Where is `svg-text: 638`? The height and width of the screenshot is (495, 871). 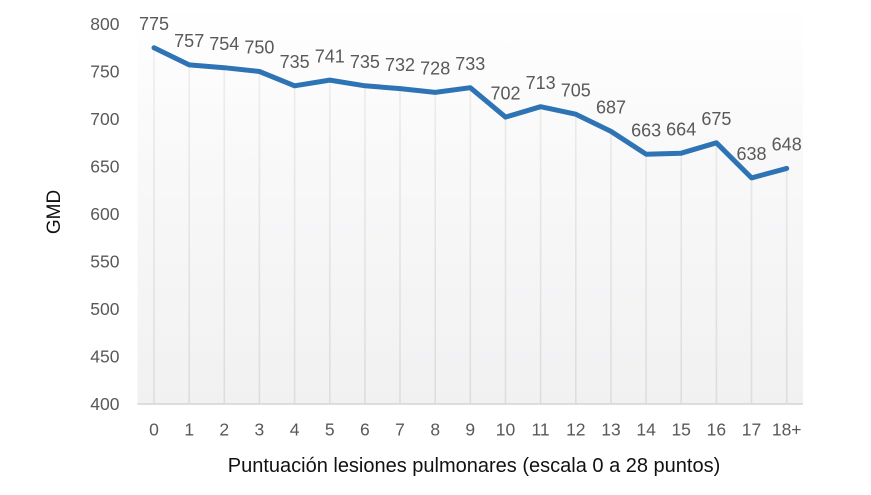
svg-text: 638 is located at coordinates (751, 154).